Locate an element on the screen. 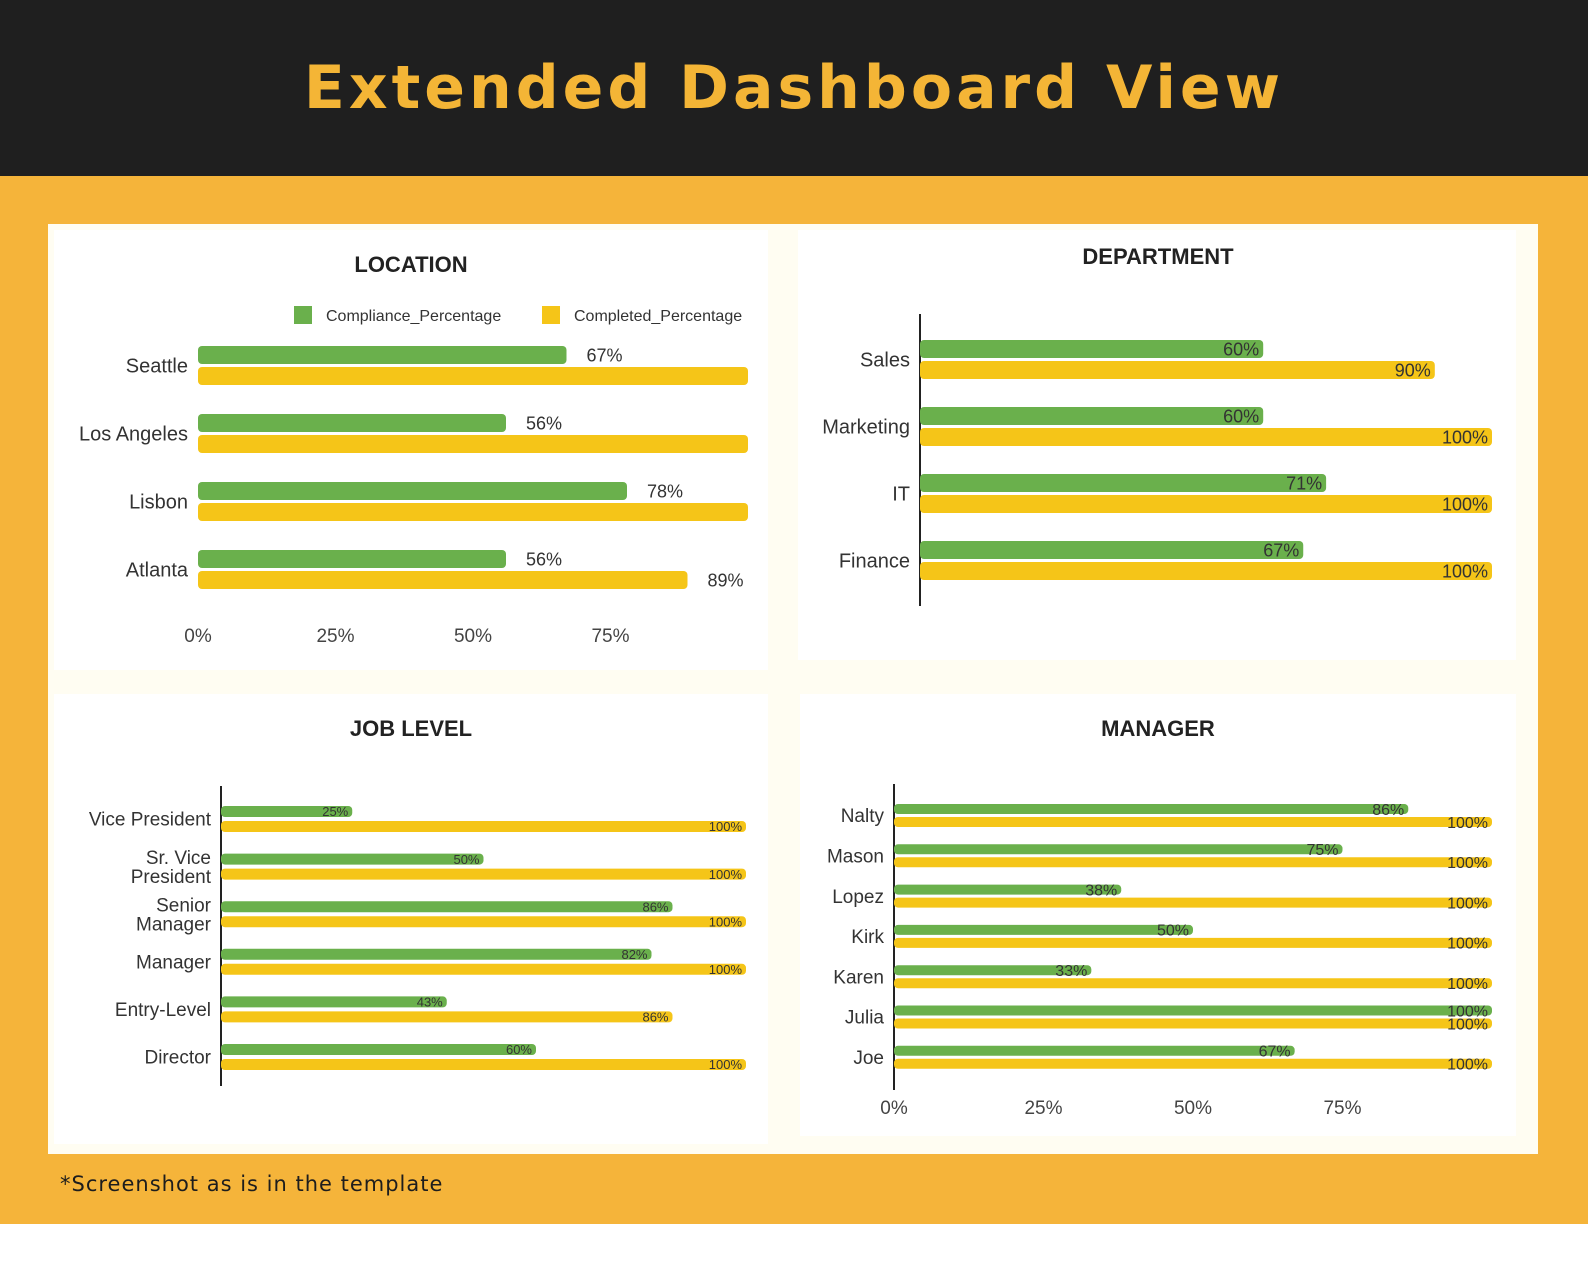  category-label: Nalty is located at coordinates (863, 816).